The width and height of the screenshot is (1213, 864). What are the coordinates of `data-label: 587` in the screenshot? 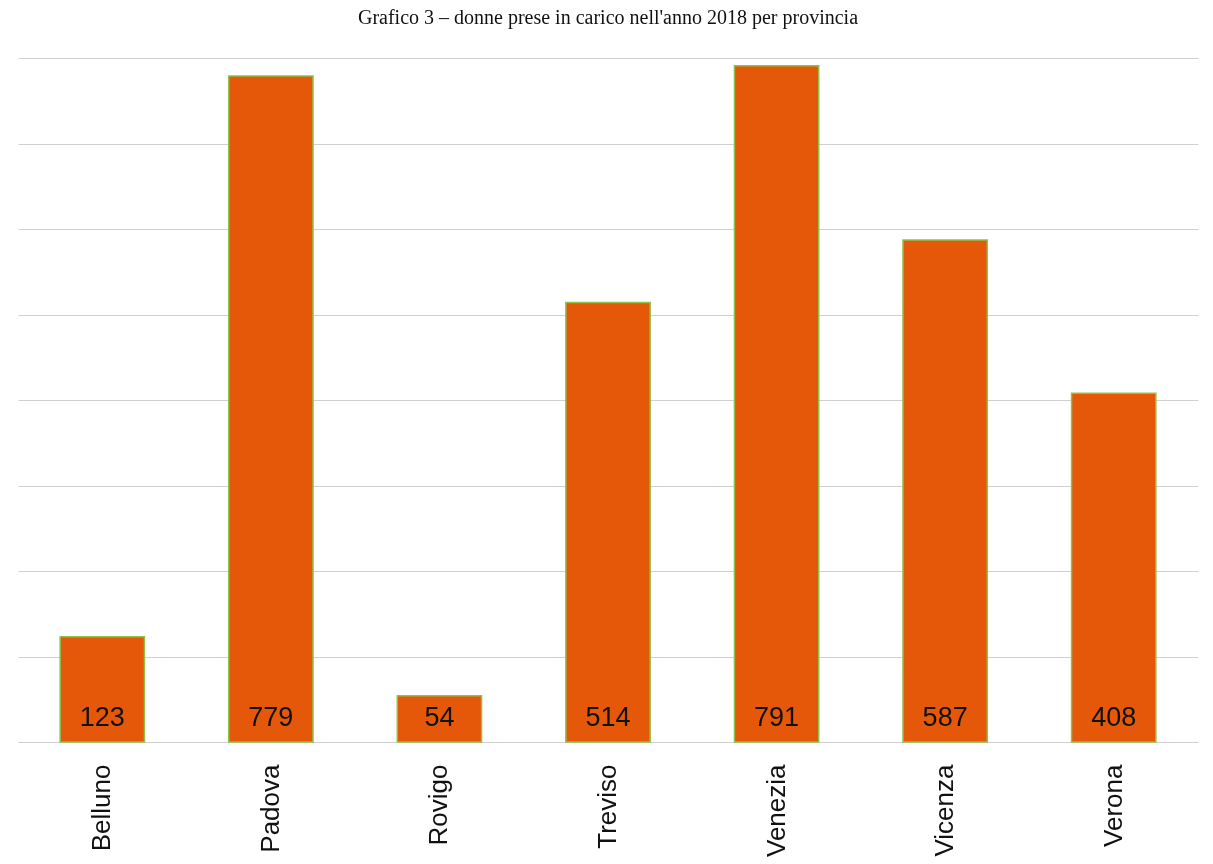 It's located at (945, 717).